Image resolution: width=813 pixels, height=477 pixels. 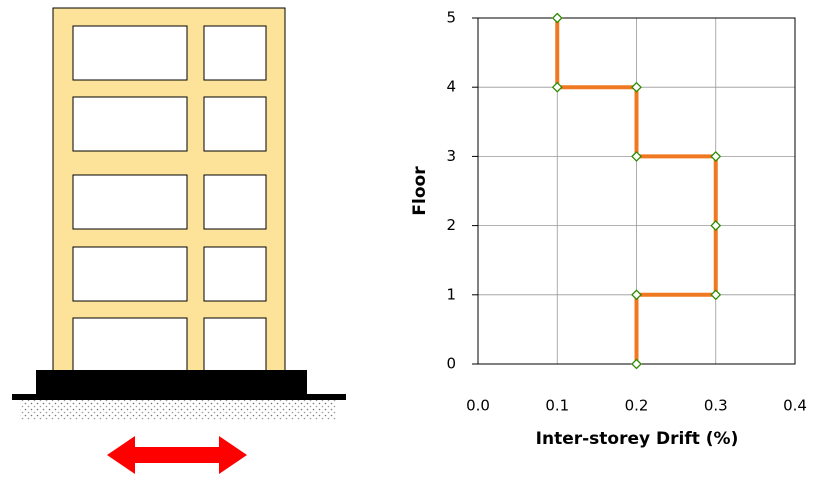 I want to click on y-tick-label: 4, so click(x=451, y=87).